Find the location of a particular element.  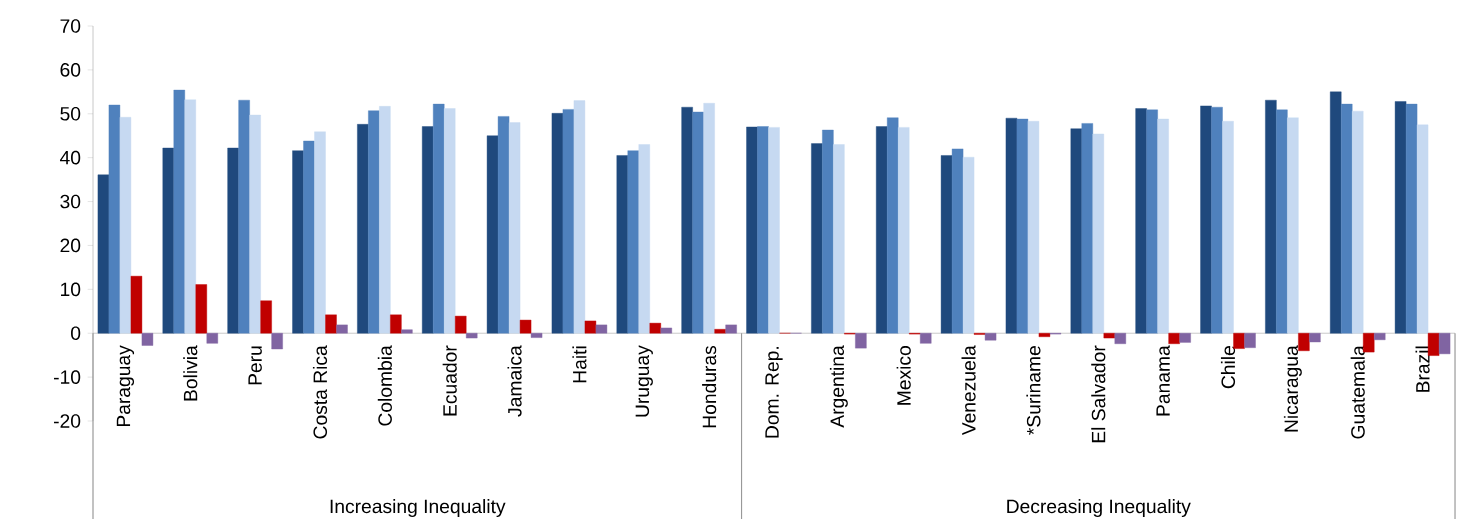

x-tick-label: Bolivia is located at coordinates (190, 373).